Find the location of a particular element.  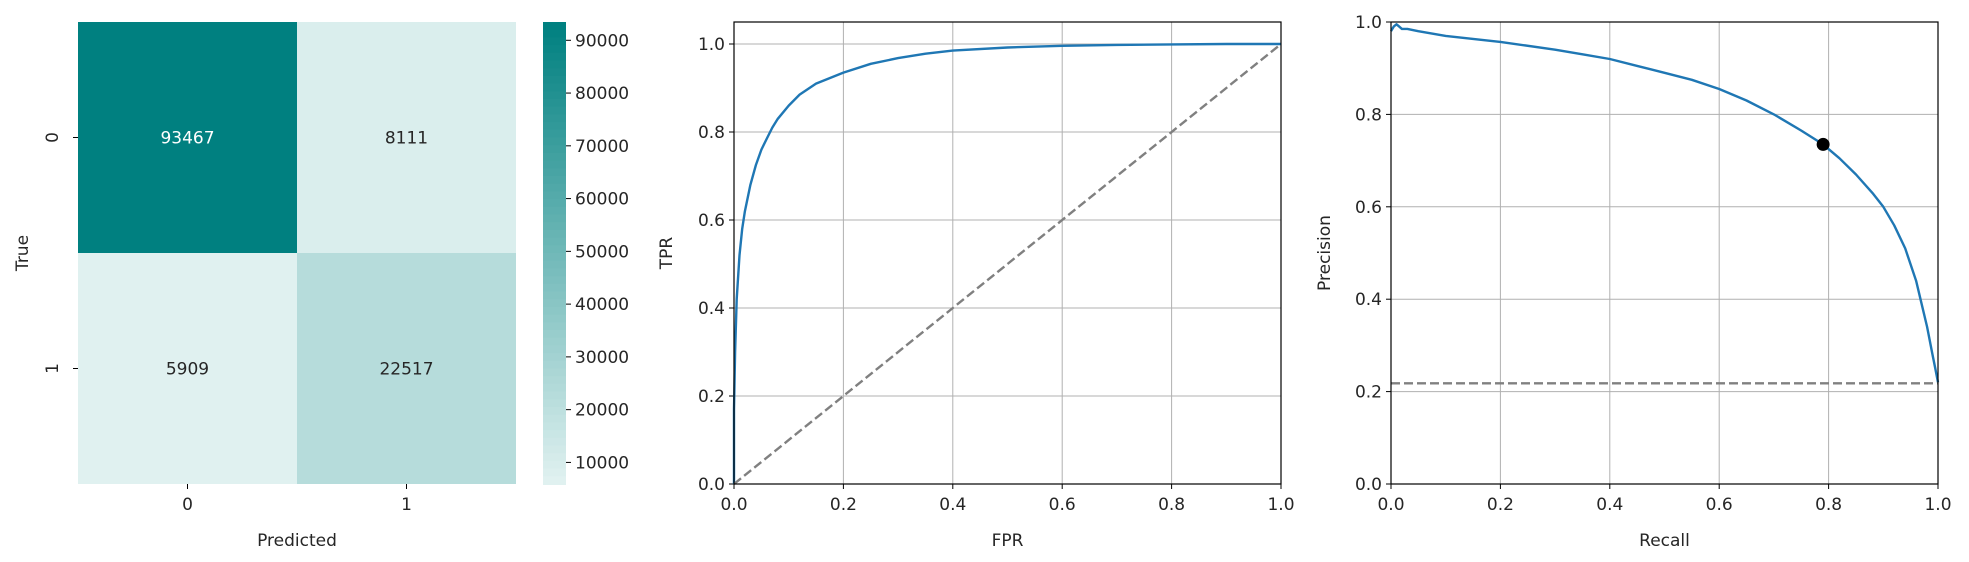

x-tick-label: 0.2 is located at coordinates (1500, 505).